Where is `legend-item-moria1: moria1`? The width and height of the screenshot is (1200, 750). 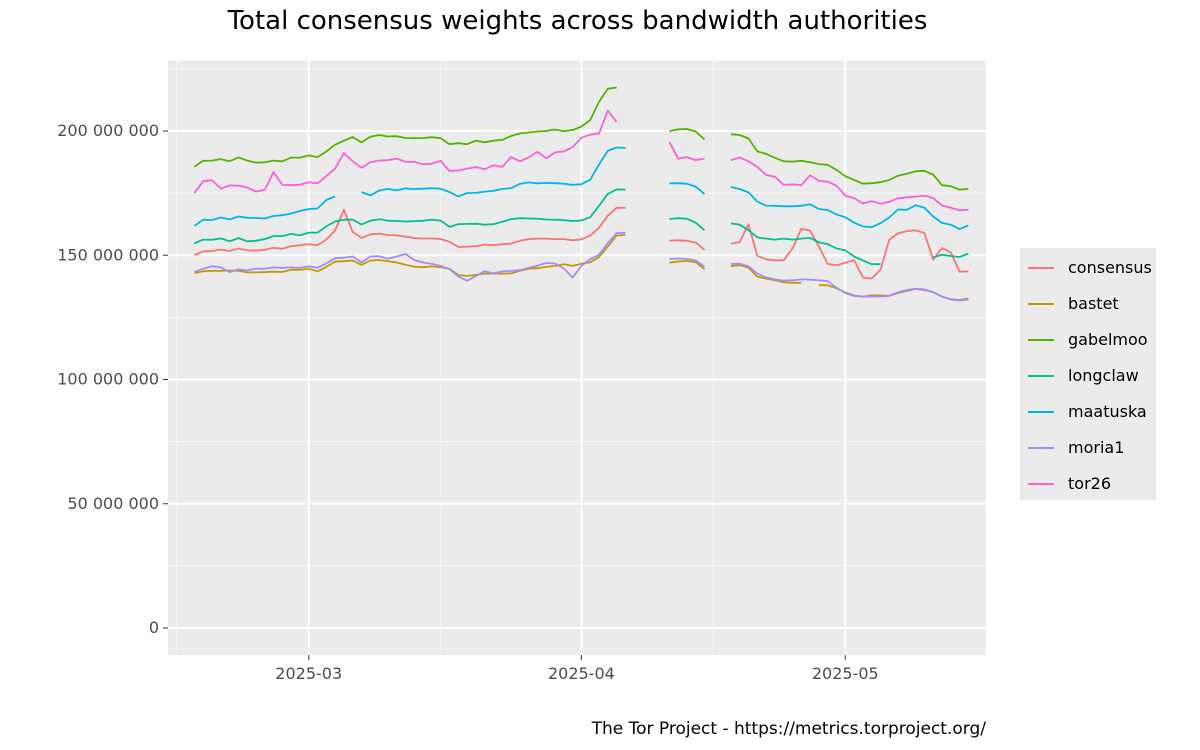 legend-item-moria1: moria1 is located at coordinates (1088, 448).